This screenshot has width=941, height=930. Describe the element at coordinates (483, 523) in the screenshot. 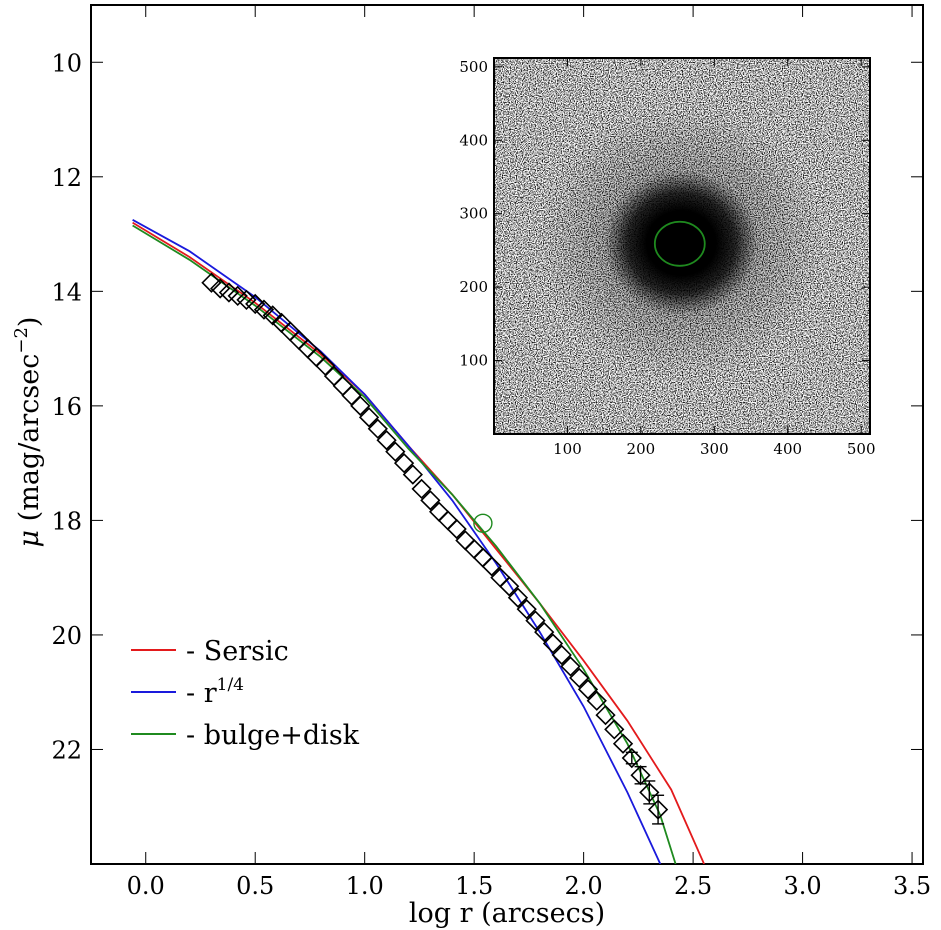

I see `highlight-circle` at that location.